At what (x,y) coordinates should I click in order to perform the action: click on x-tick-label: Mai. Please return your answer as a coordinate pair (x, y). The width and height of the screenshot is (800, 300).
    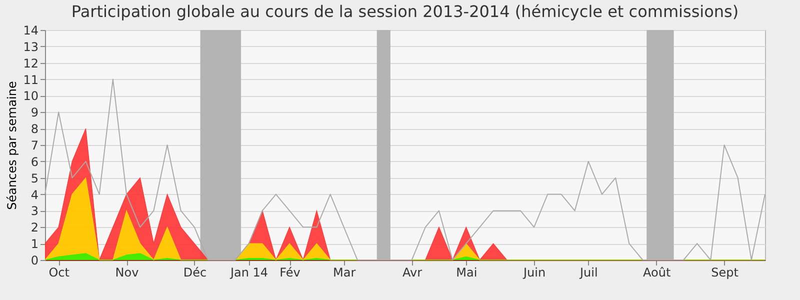
    Looking at the image, I should click on (467, 273).